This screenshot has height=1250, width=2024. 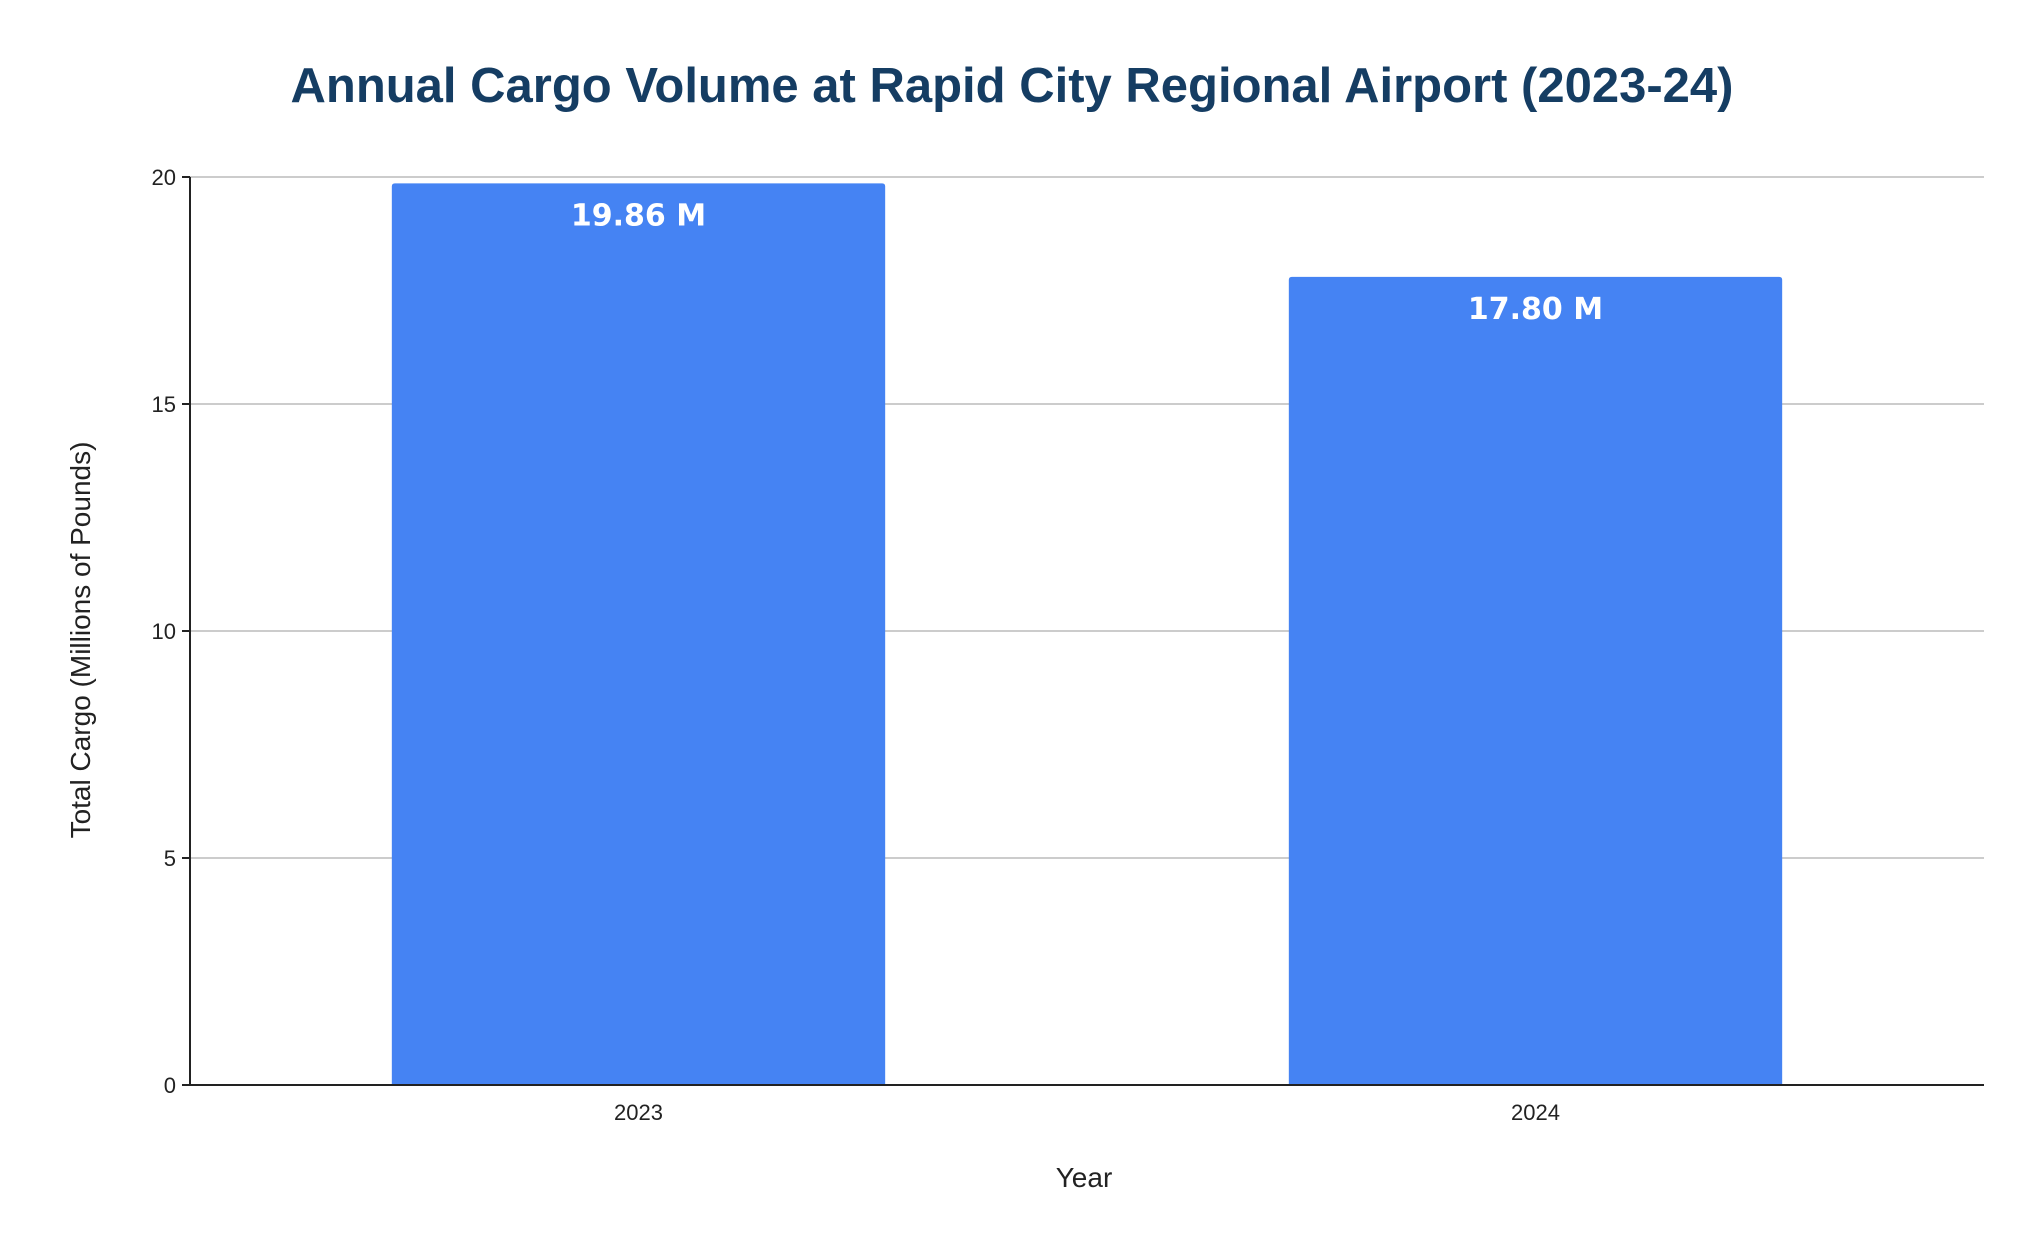 What do you see at coordinates (170, 858) in the screenshot?
I see `y-tick-label: 5` at bounding box center [170, 858].